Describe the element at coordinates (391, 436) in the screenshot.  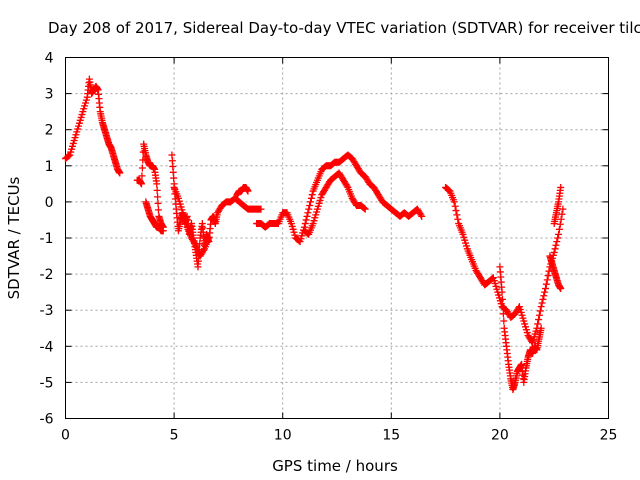
I see `x-tick-label: 15` at that location.